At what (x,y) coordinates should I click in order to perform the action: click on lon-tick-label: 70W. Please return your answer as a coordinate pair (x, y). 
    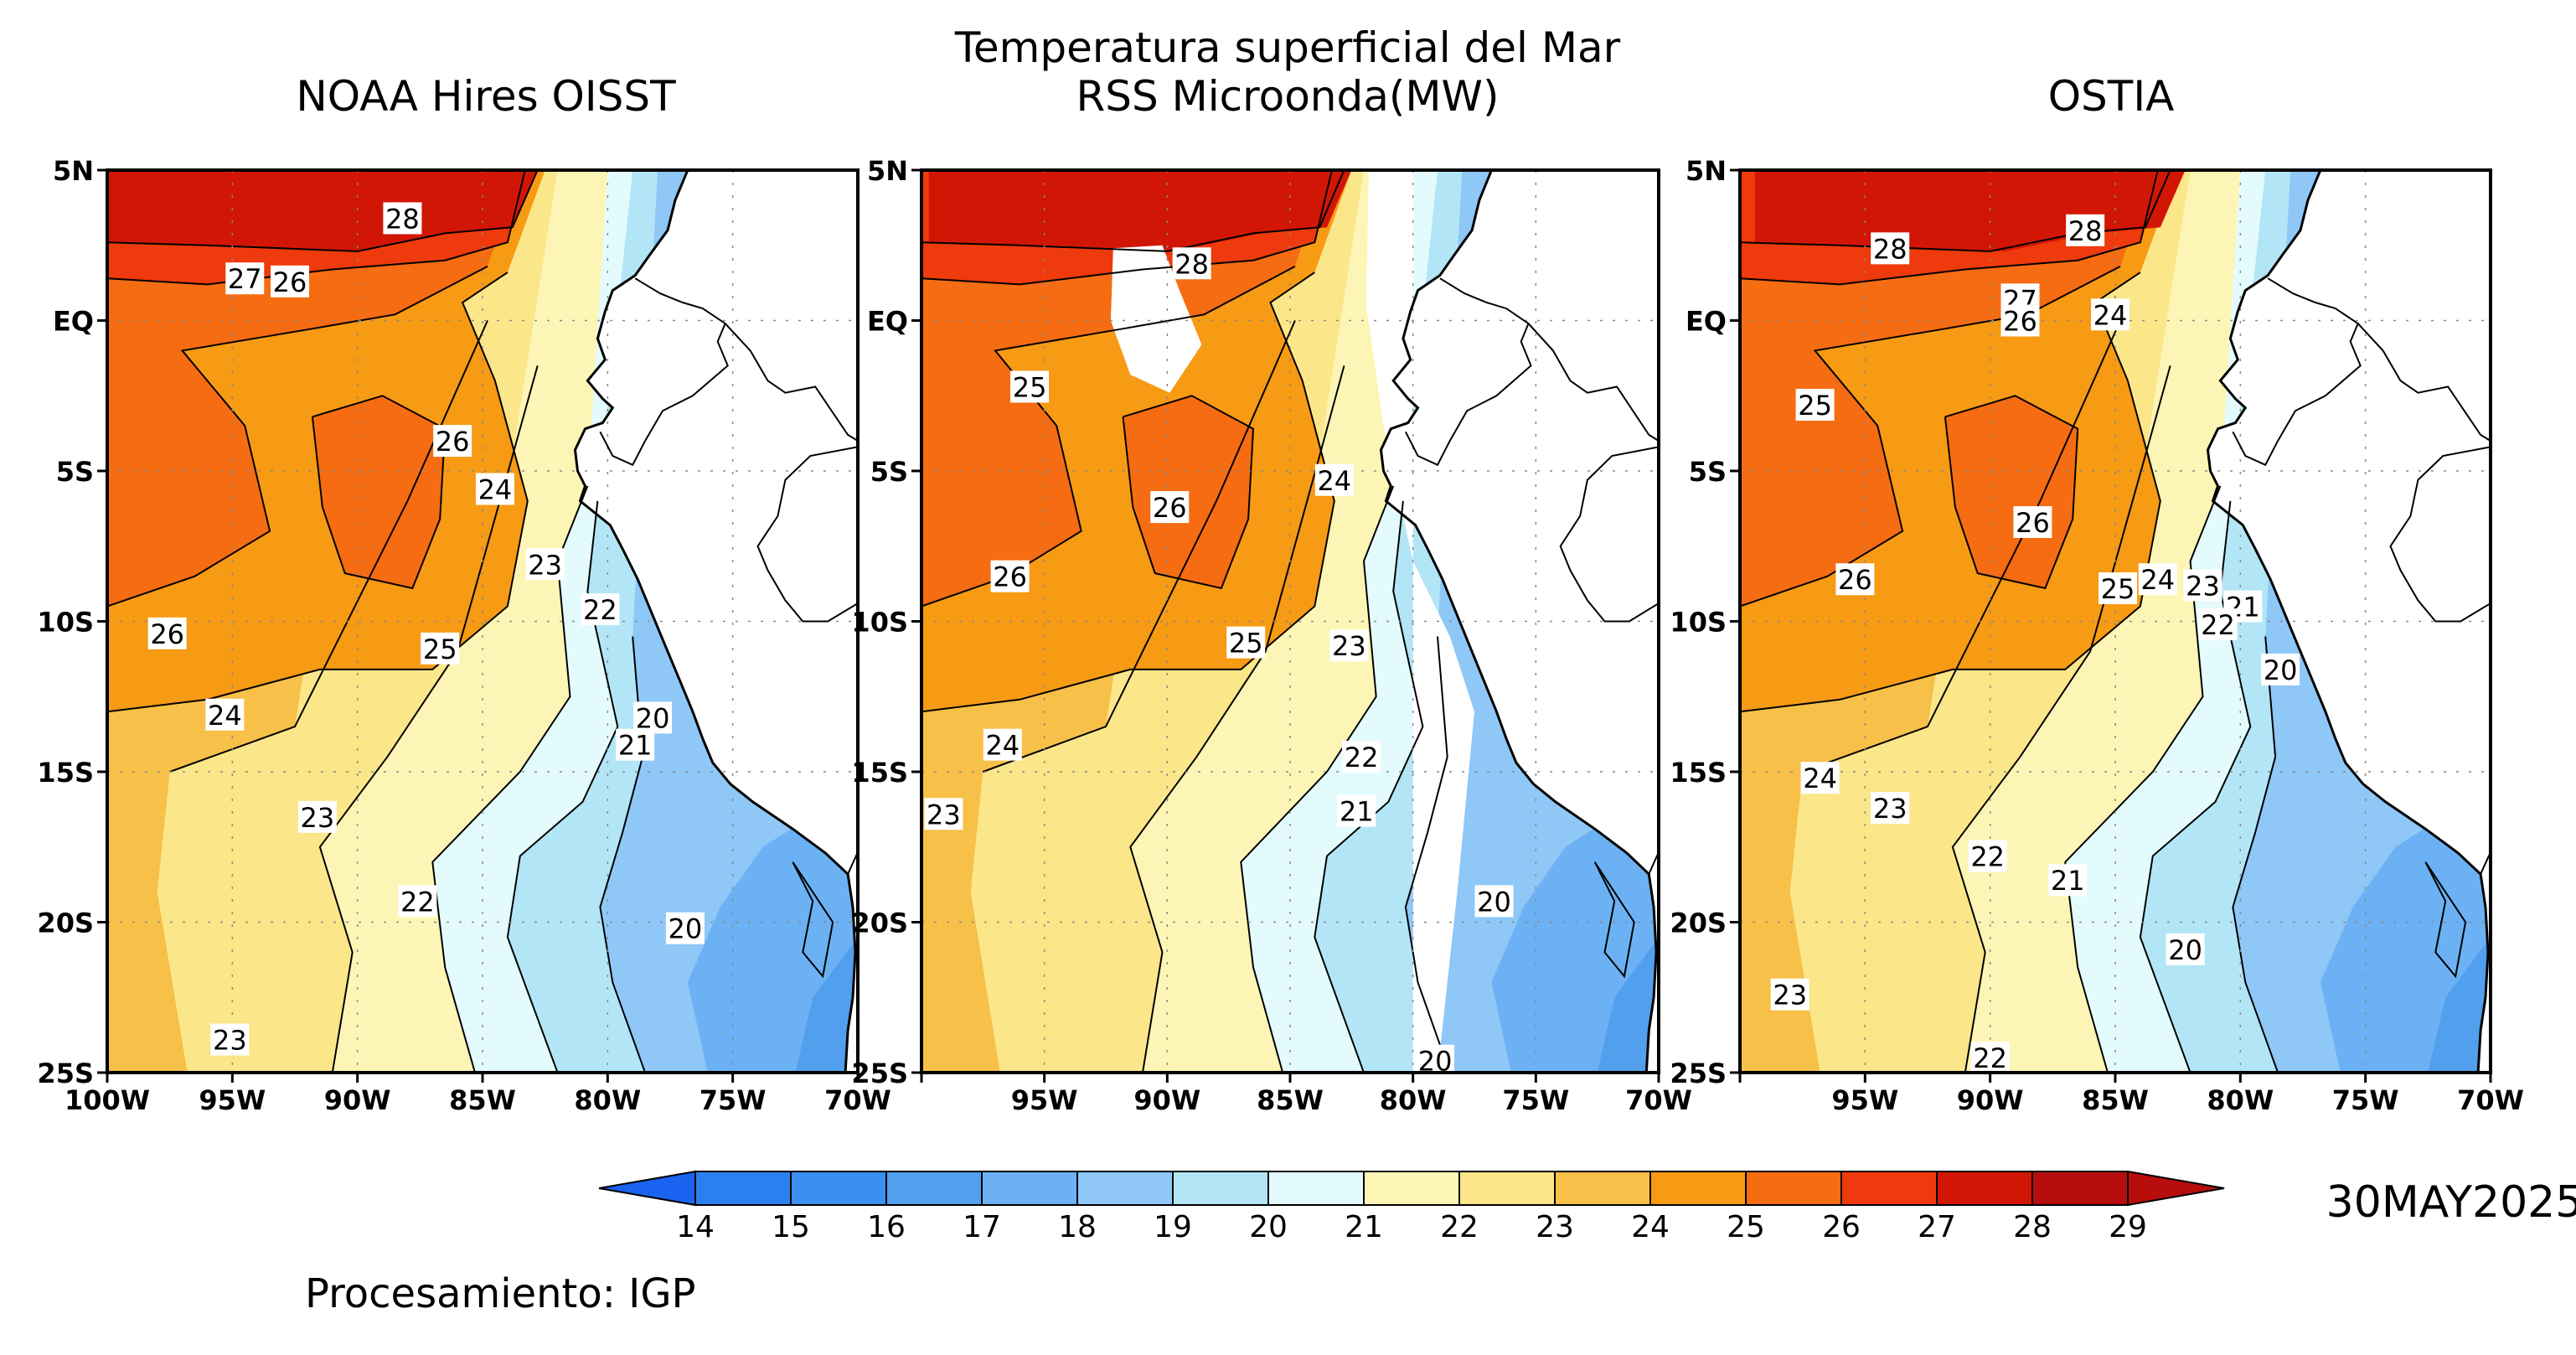
    Looking at the image, I should click on (857, 1100).